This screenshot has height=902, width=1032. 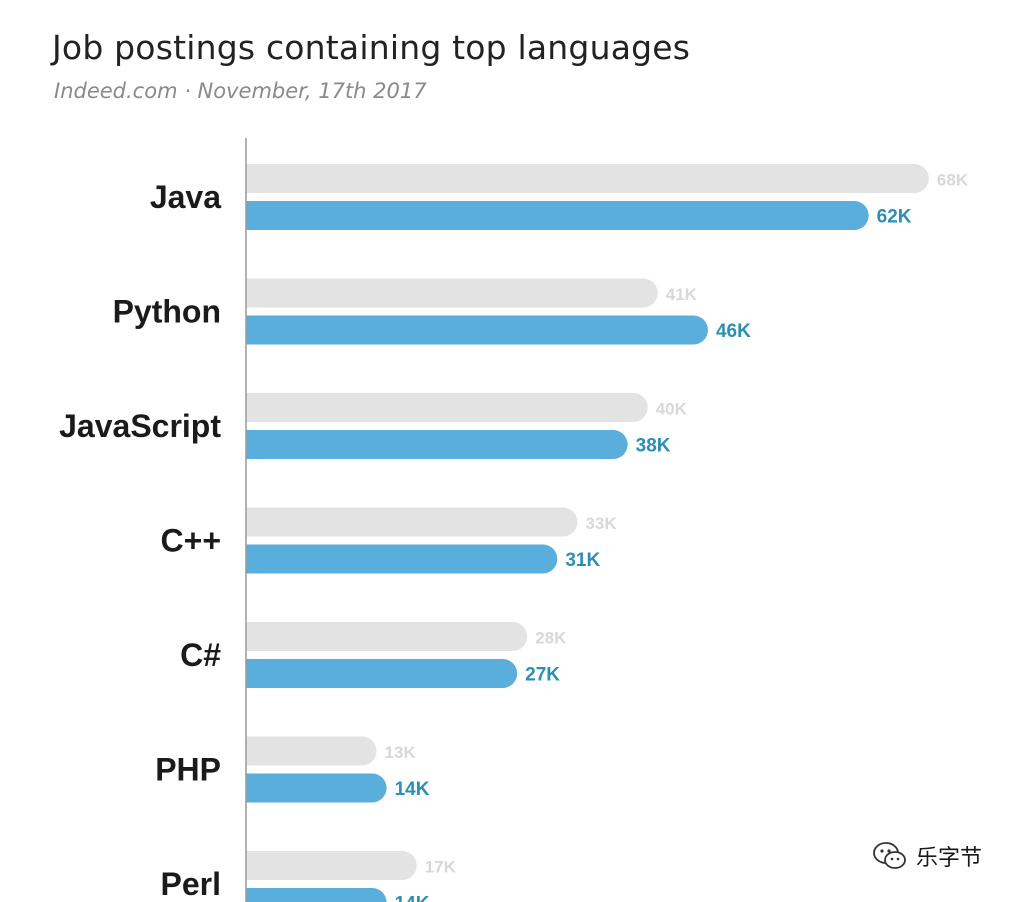 What do you see at coordinates (167, 312) in the screenshot?
I see `category-label: Python` at bounding box center [167, 312].